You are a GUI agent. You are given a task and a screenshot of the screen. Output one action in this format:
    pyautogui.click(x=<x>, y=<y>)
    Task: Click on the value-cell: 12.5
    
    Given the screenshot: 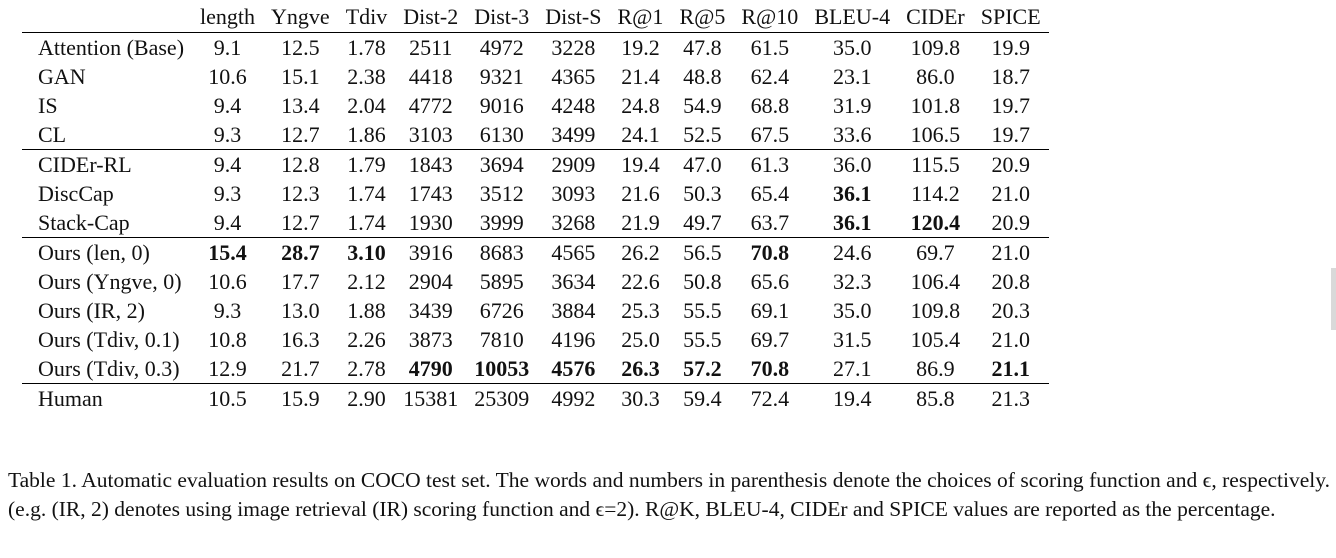 What is the action you would take?
    pyautogui.click(x=300, y=47)
    